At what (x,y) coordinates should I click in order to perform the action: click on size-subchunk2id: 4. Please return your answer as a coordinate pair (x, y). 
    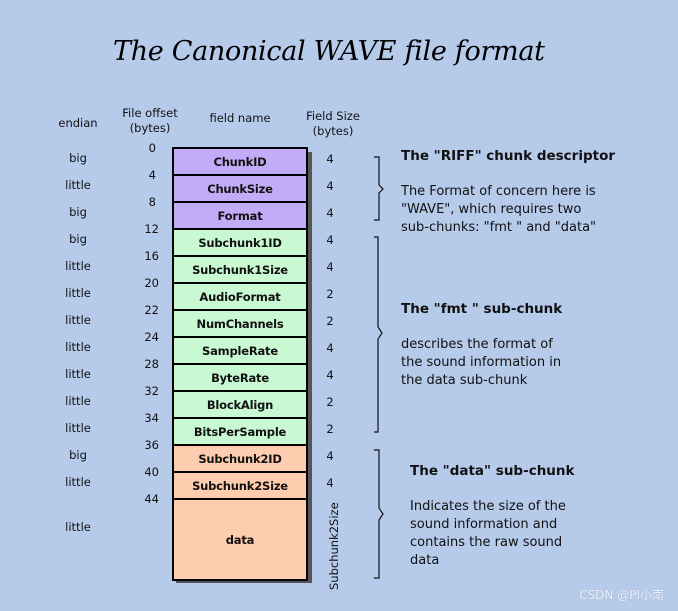
    Looking at the image, I should click on (330, 456).